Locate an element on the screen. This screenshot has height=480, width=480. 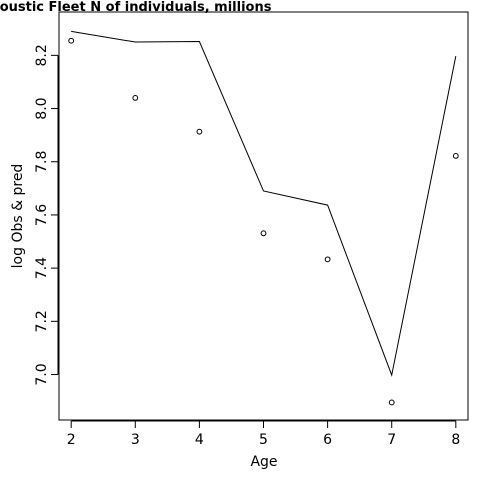
chart-title: coustic Fleet N of individuals, millions is located at coordinates (136, 7).